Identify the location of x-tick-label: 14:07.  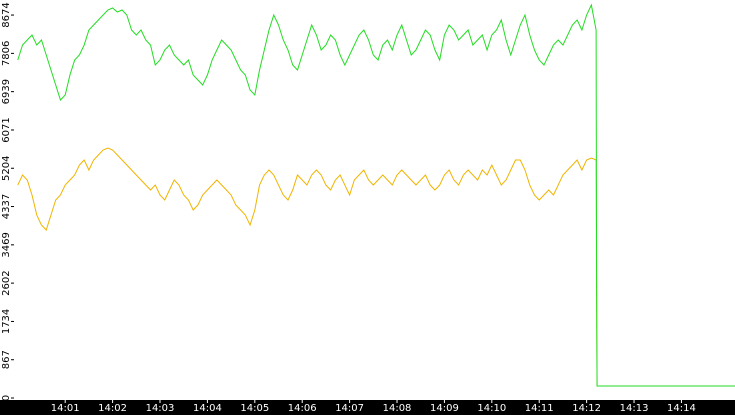
(349, 408).